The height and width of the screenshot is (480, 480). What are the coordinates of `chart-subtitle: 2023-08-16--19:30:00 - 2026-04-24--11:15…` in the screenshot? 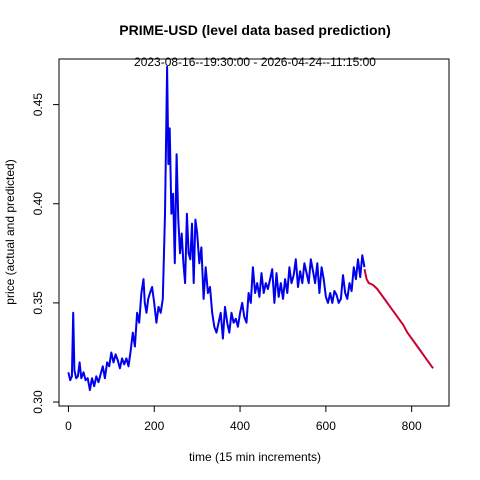 It's located at (255, 62).